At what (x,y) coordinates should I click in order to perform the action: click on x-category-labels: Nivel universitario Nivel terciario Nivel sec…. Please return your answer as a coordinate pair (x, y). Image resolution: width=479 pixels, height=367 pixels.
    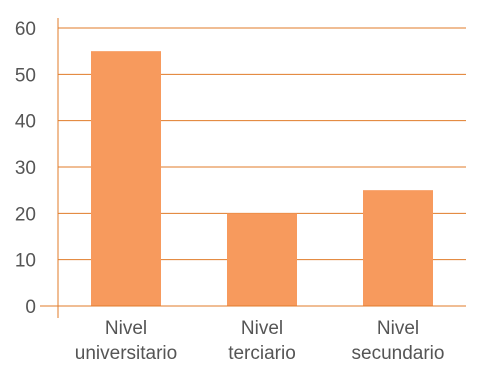
    Looking at the image, I should click on (260, 341).